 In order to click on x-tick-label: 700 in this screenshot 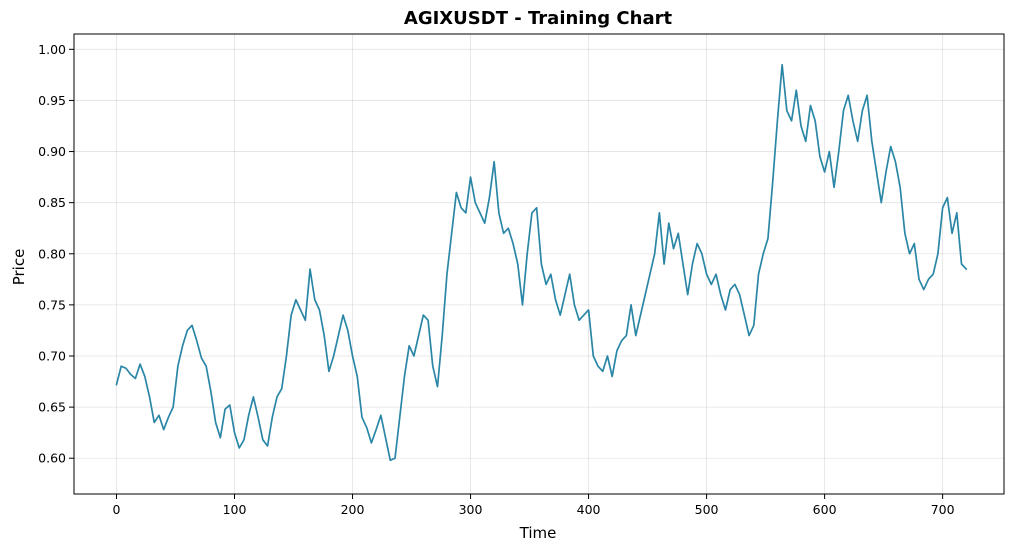, I will do `click(943, 509)`.